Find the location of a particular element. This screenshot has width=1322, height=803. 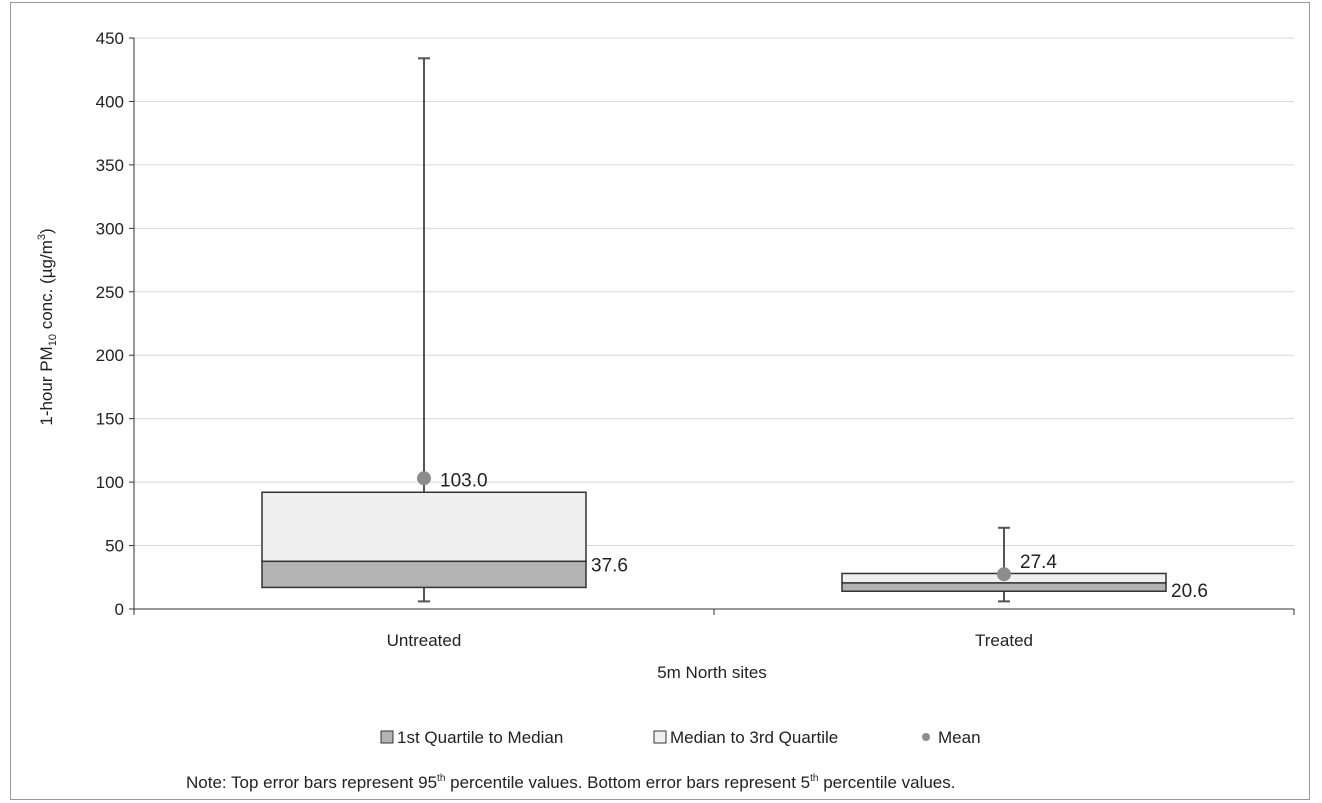

box-q1-median-untreated is located at coordinates (424, 574).